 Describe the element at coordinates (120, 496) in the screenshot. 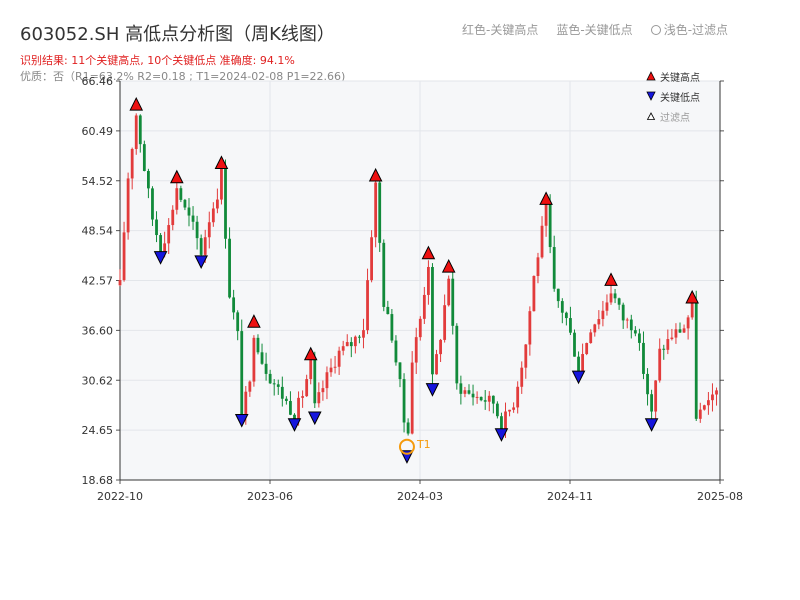

I see `x-tick-label: 2022-10` at that location.